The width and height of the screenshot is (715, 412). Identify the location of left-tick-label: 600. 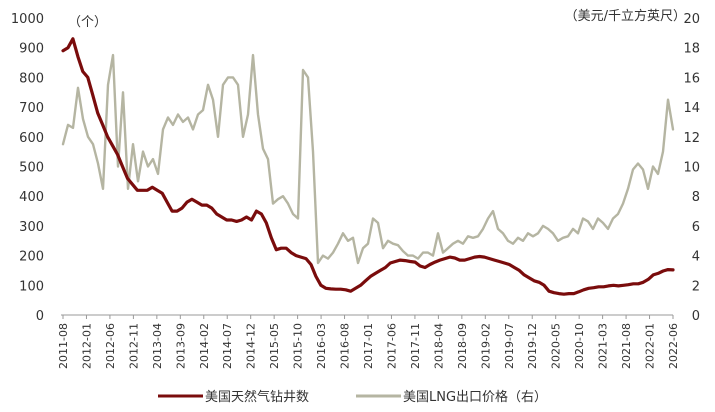
(31, 138).